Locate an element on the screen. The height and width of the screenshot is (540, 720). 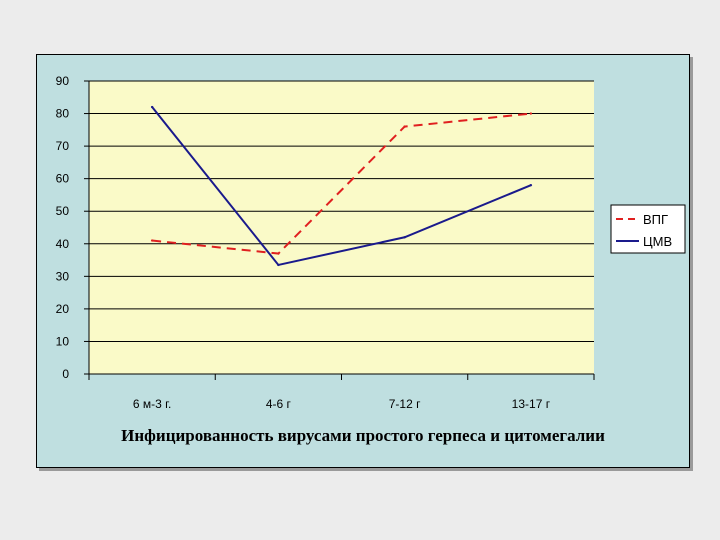
legend-label: ЦМВ is located at coordinates (657, 241).